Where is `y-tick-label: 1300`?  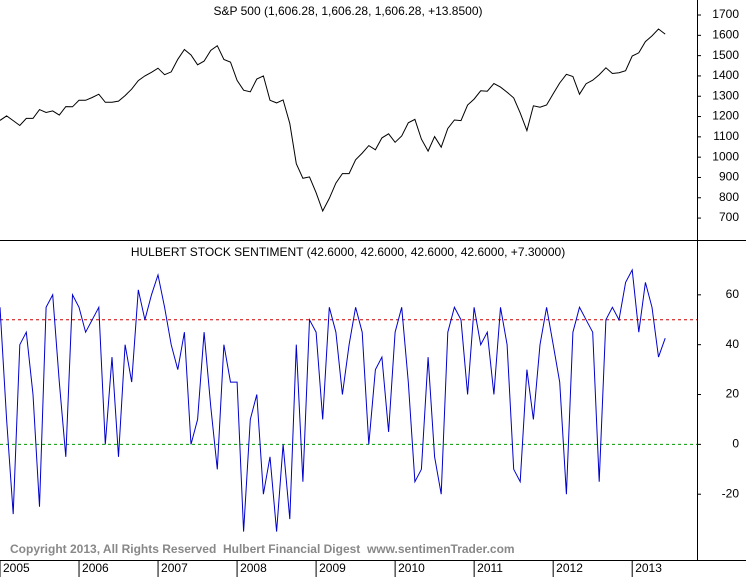 y-tick-label: 1300 is located at coordinates (725, 95).